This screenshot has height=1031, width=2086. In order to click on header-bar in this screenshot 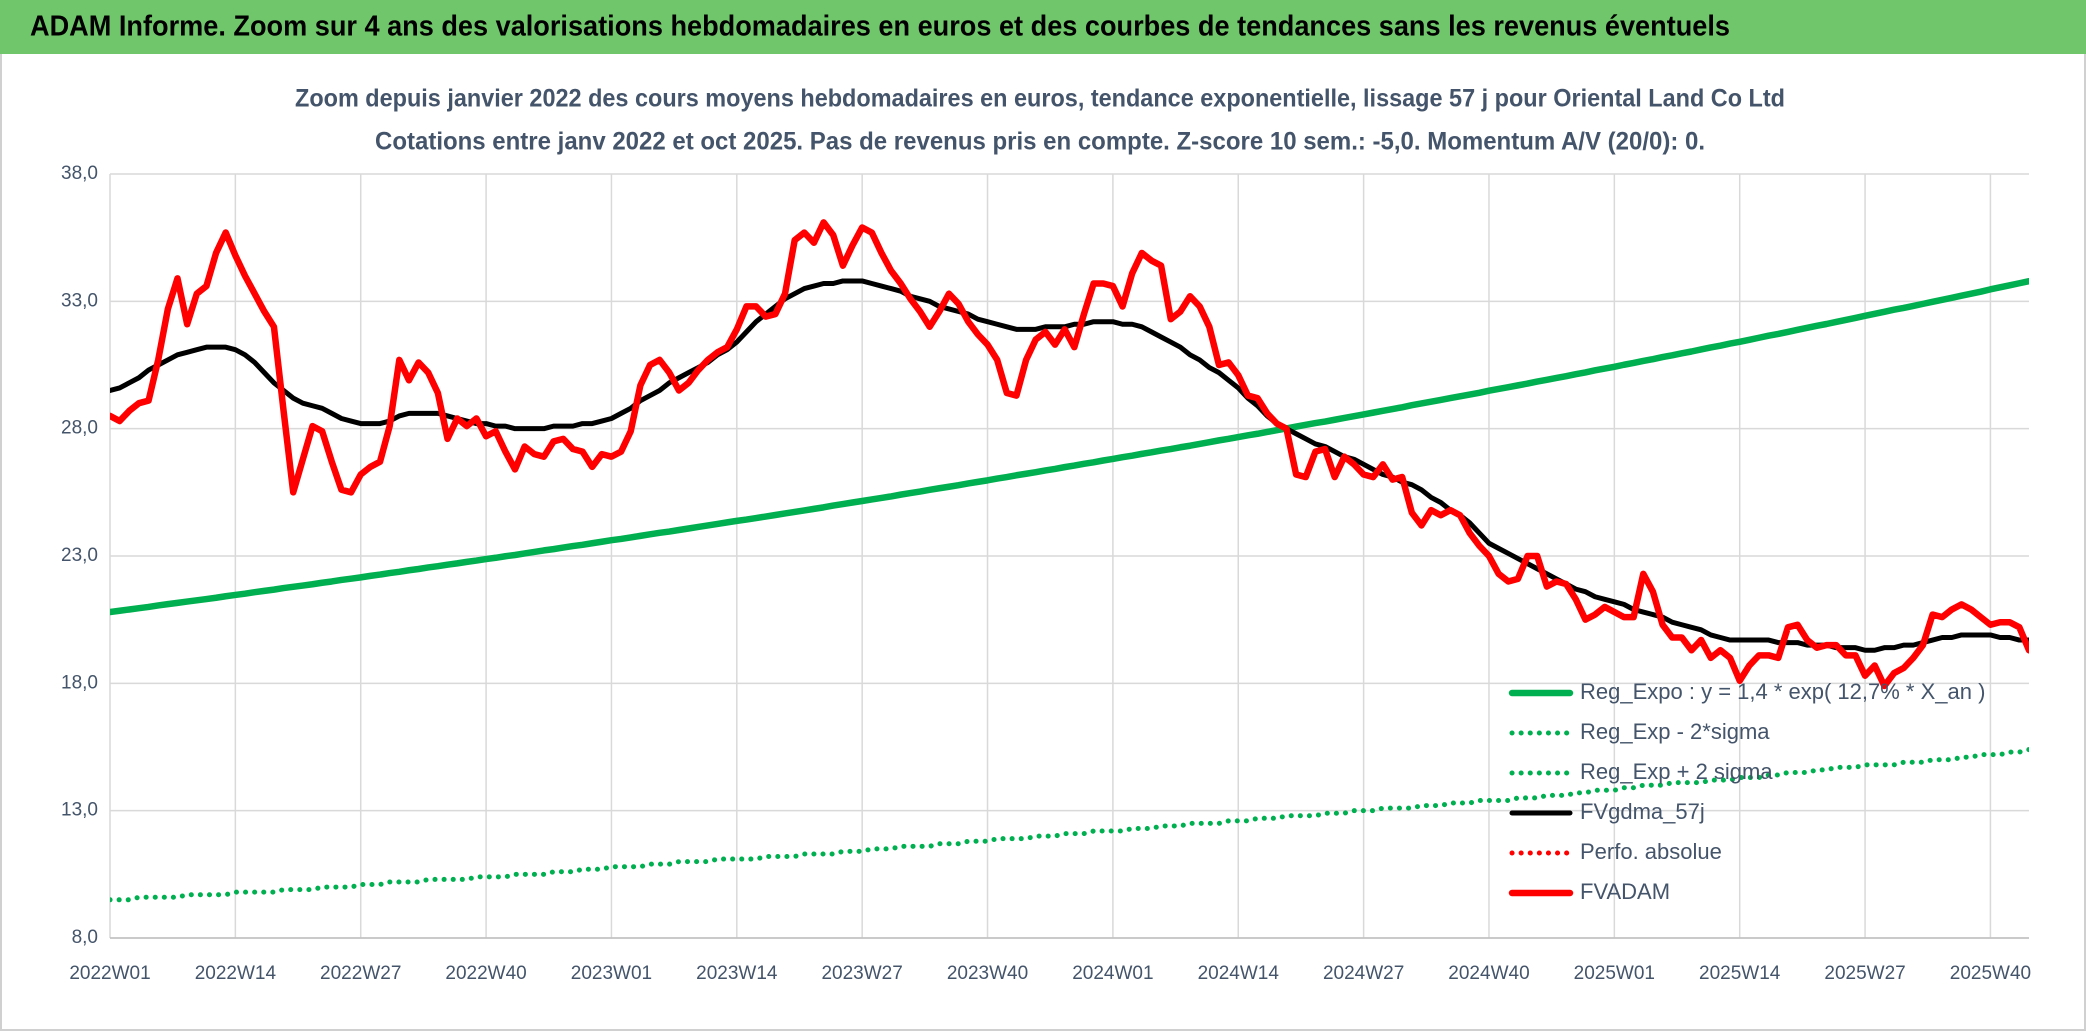, I will do `click(1043, 27)`.